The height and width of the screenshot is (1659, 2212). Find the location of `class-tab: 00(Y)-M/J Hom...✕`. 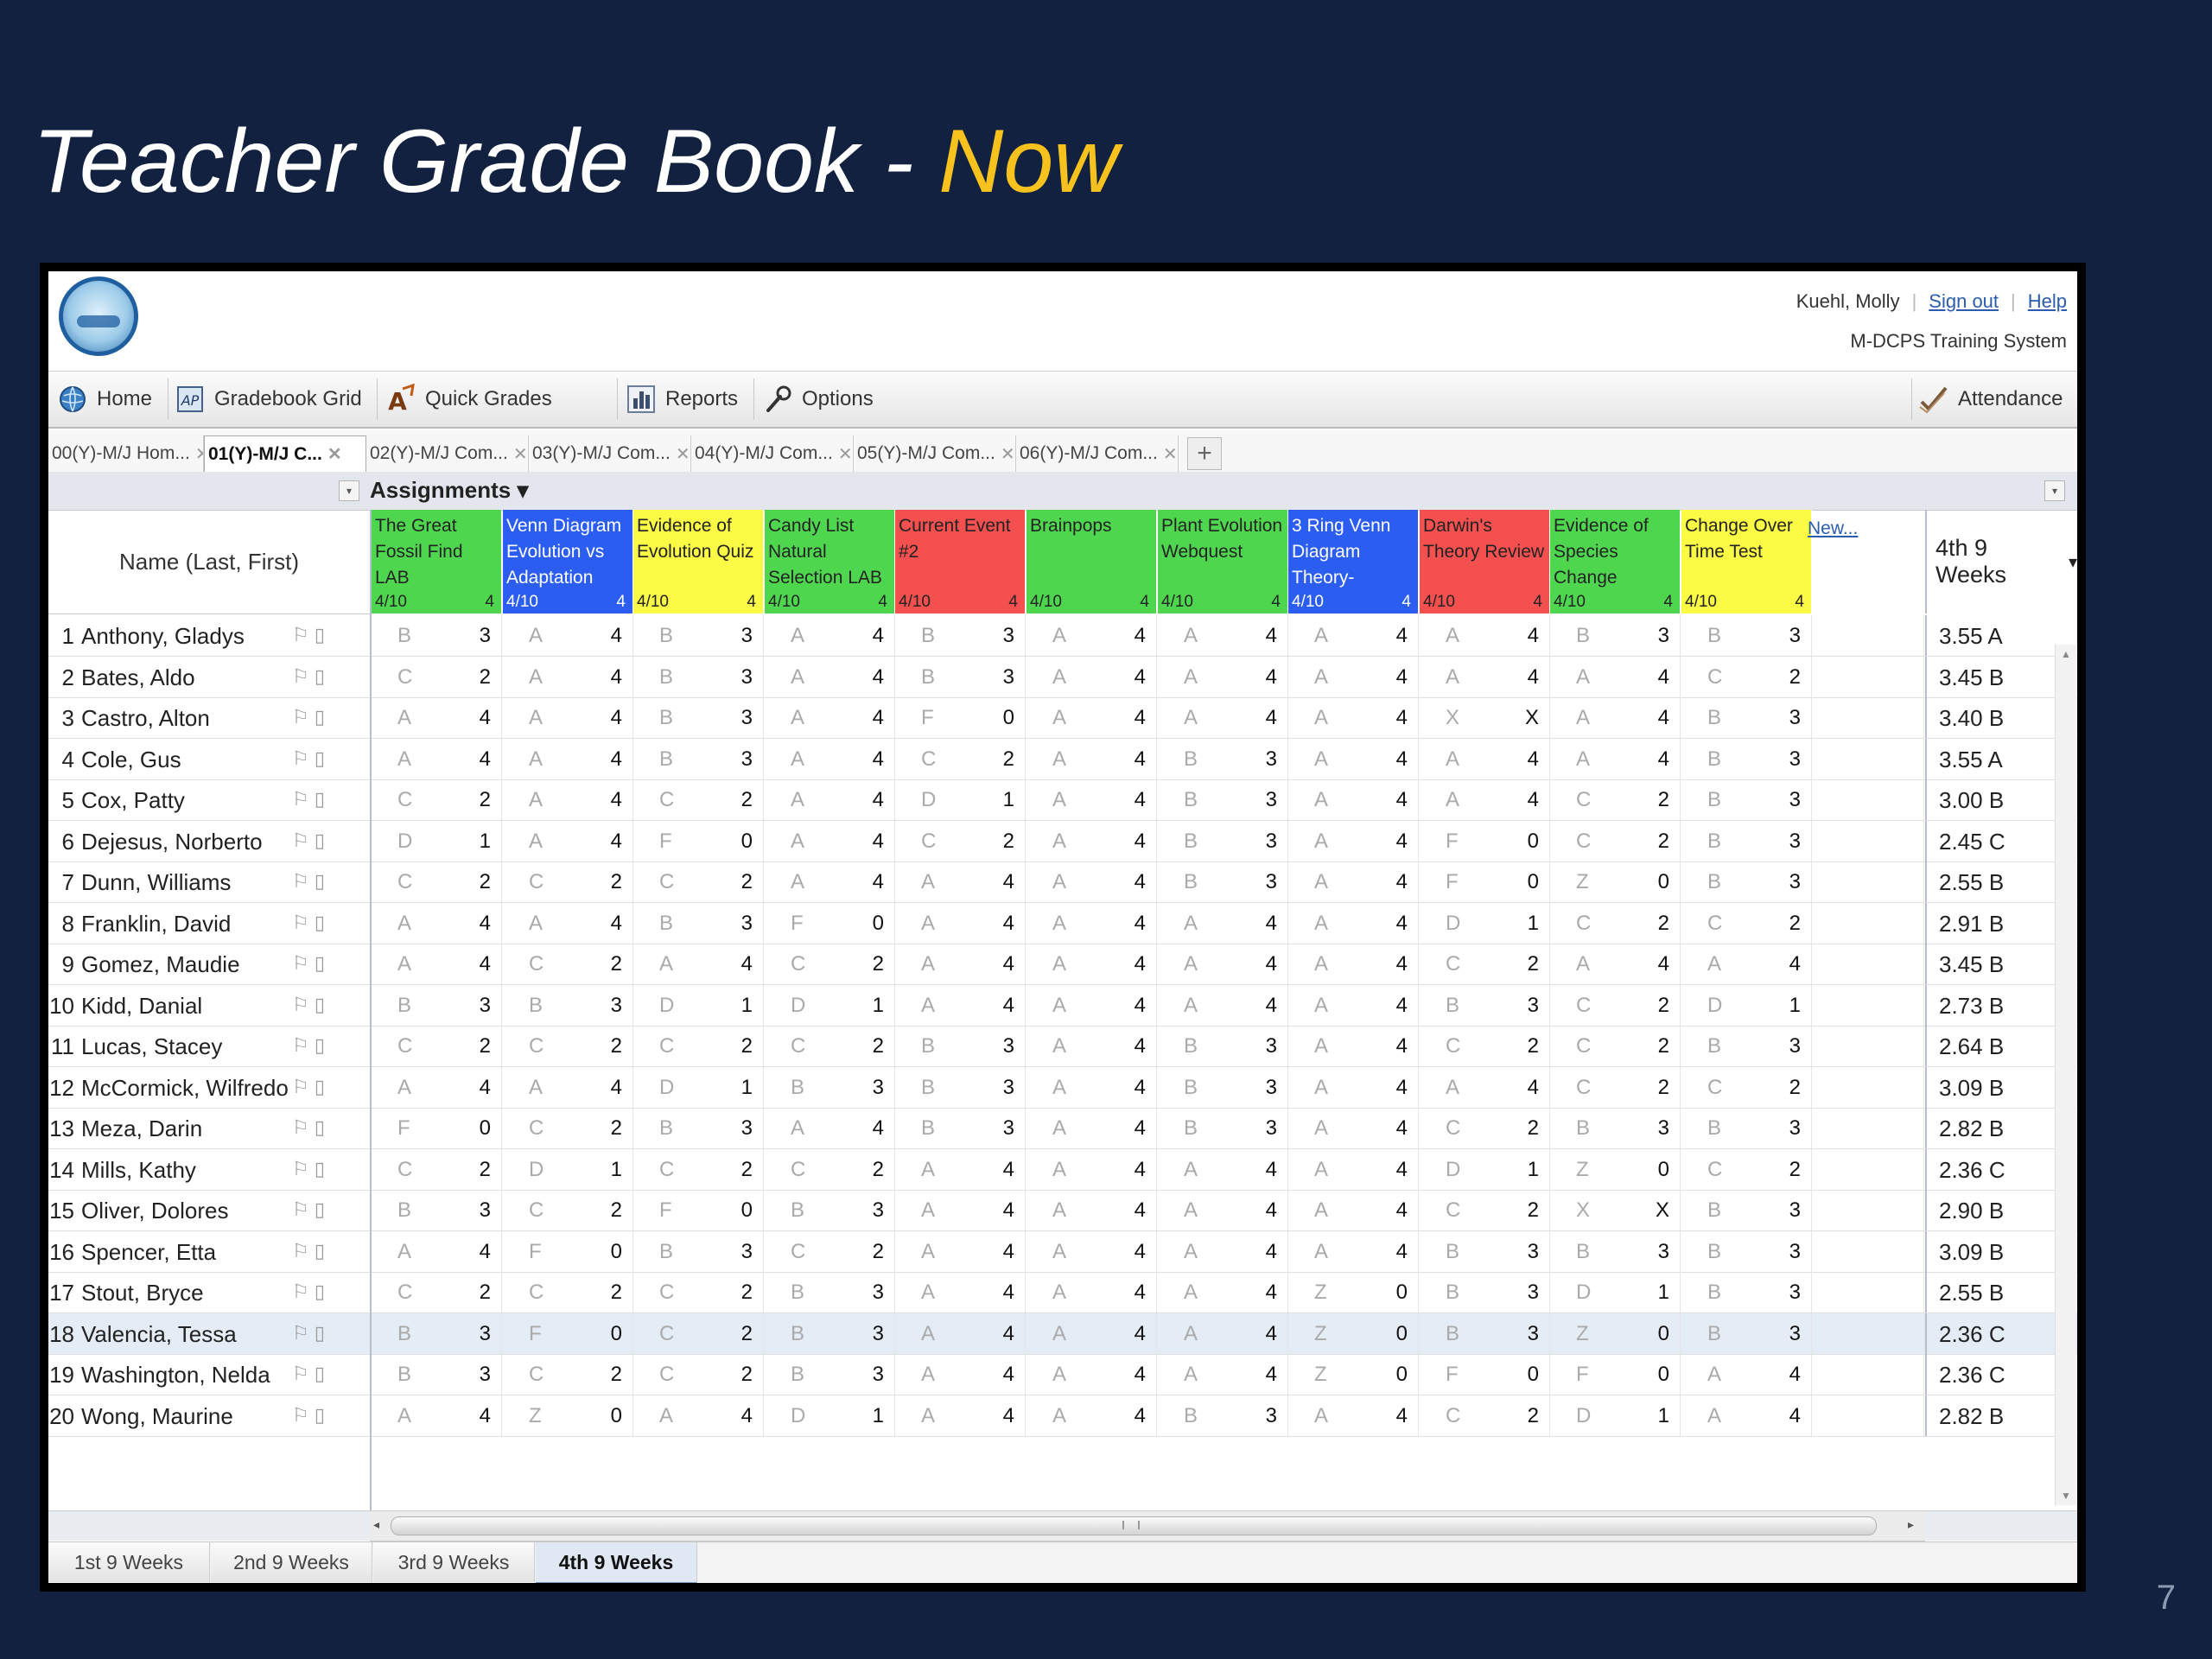

class-tab: 00(Y)-M/J Hom...✕ is located at coordinates (126, 453).